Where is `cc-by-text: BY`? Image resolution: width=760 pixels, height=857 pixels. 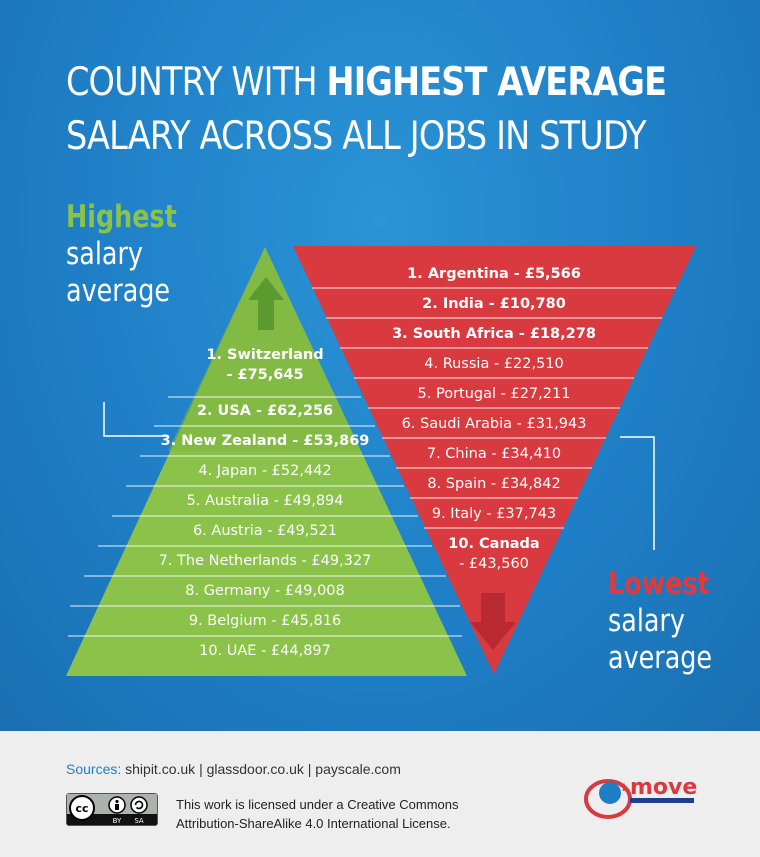 cc-by-text: BY is located at coordinates (117, 821).